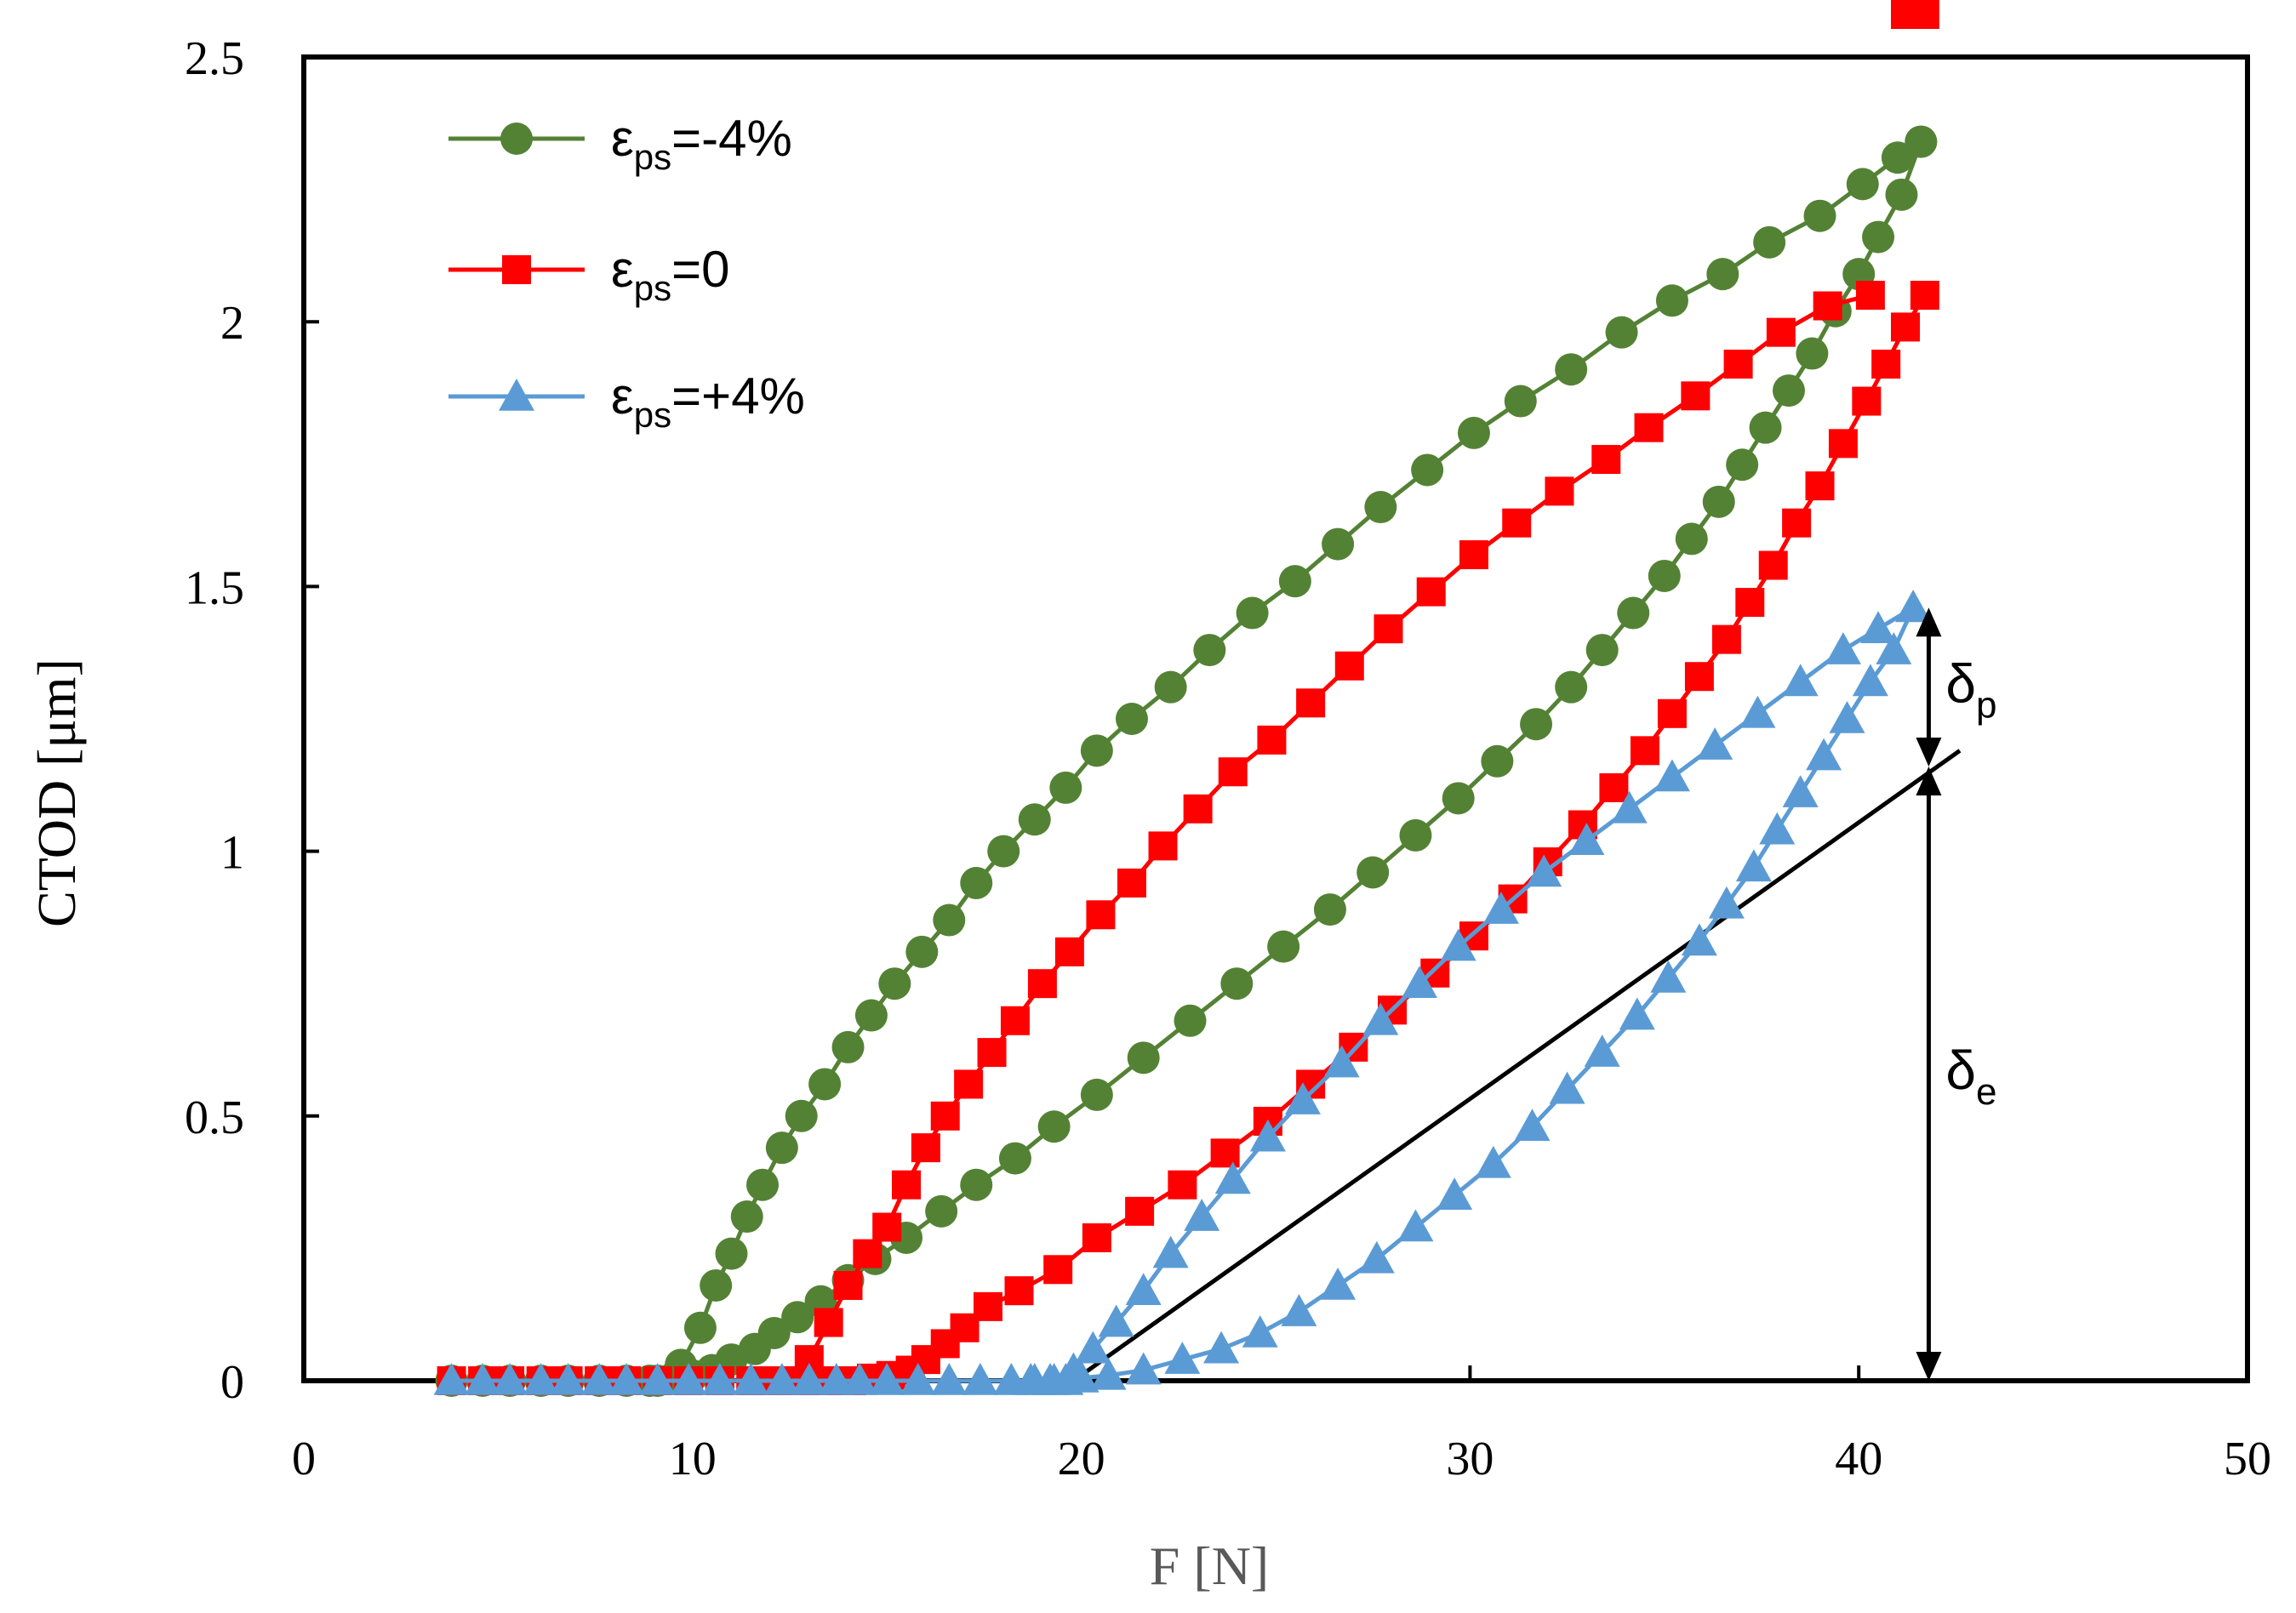  What do you see at coordinates (708, 401) in the screenshot?
I see `legend-label: εps=+4%` at bounding box center [708, 401].